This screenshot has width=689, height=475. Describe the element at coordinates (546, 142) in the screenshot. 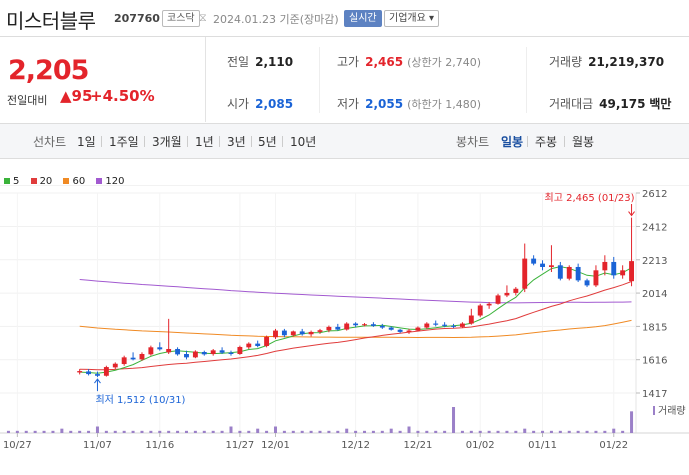

I see `candle-weekly-button: 주봉` at that location.